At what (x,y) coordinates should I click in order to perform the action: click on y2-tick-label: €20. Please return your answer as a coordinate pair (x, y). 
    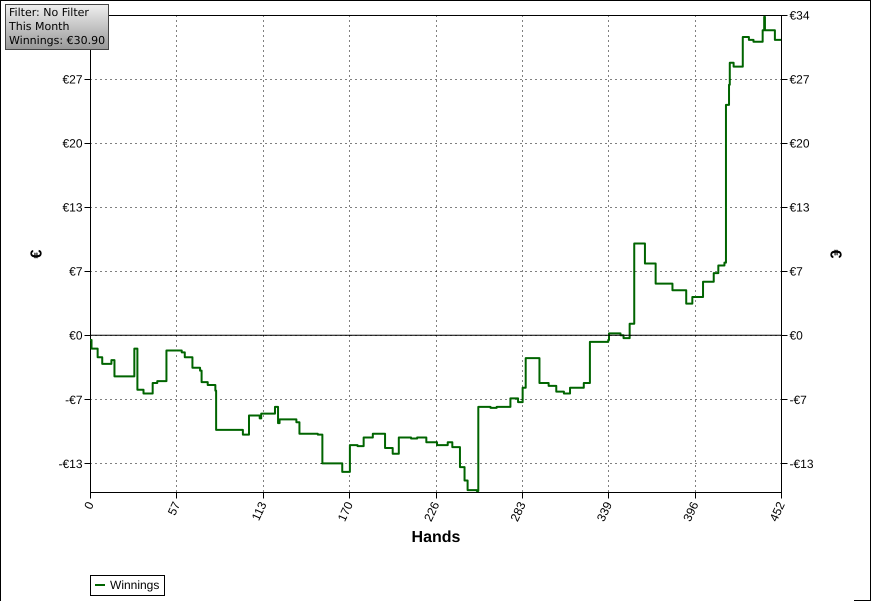
    Looking at the image, I should click on (800, 143).